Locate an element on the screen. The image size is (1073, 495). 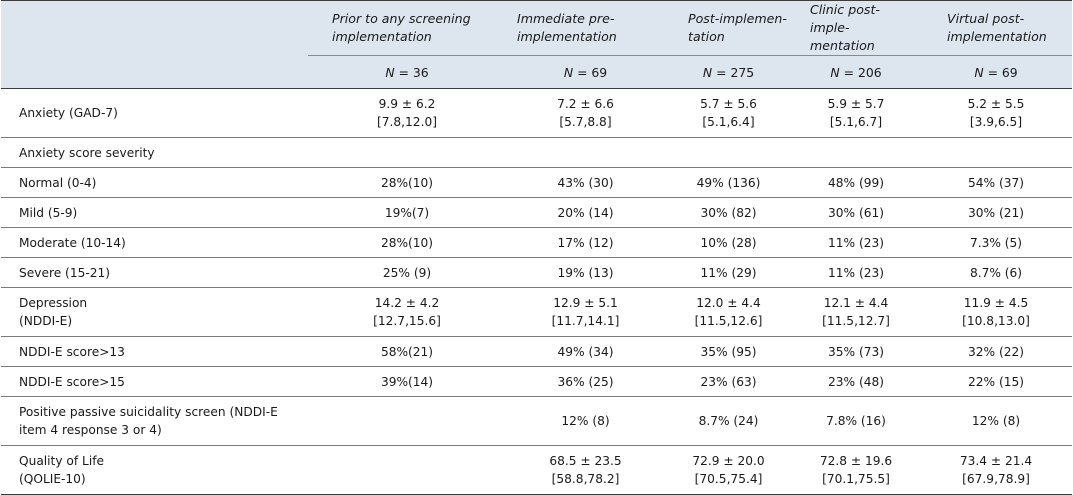
value-cell: 7.8% (16) is located at coordinates (856, 421).